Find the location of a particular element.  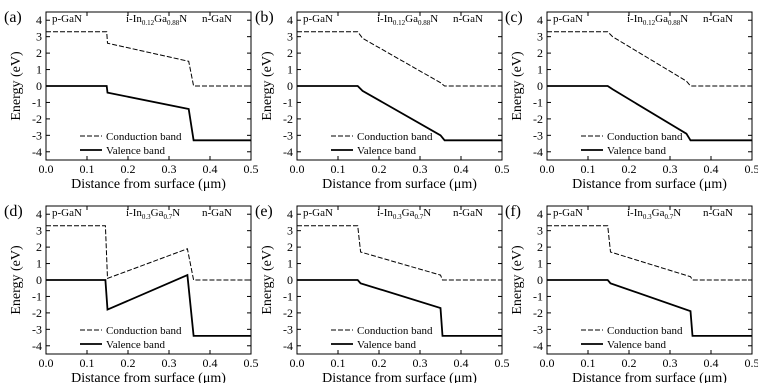

panel-label: (f) is located at coordinates (513, 211).